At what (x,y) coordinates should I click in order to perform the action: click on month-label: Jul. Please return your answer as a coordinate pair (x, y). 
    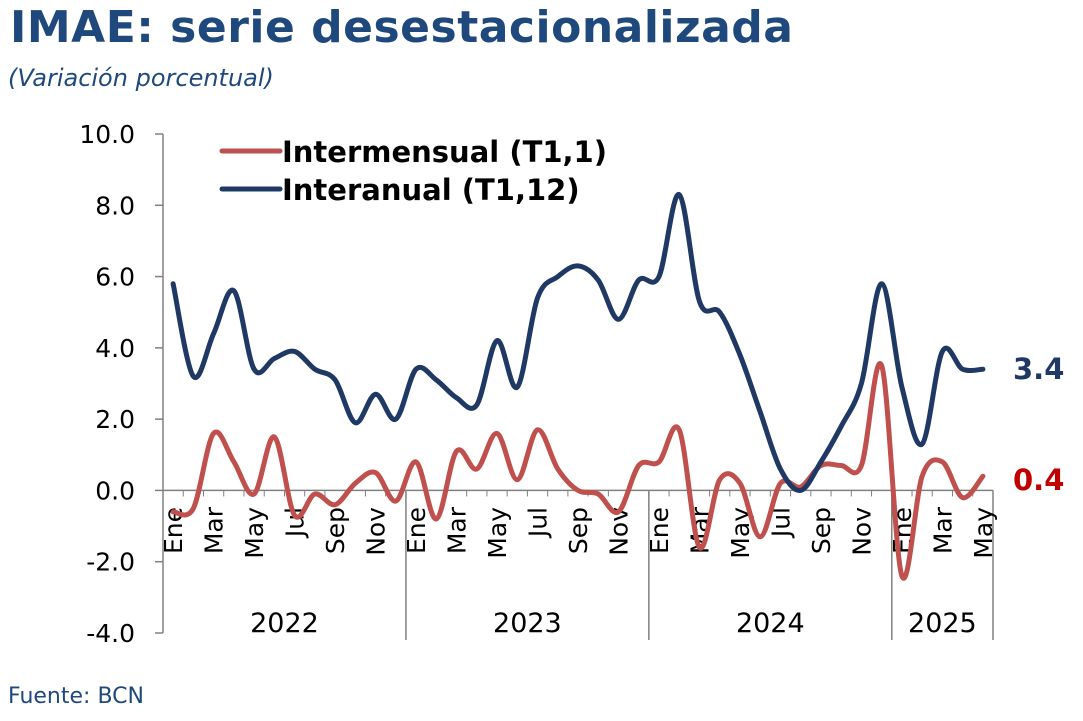
    Looking at the image, I should click on (538, 523).